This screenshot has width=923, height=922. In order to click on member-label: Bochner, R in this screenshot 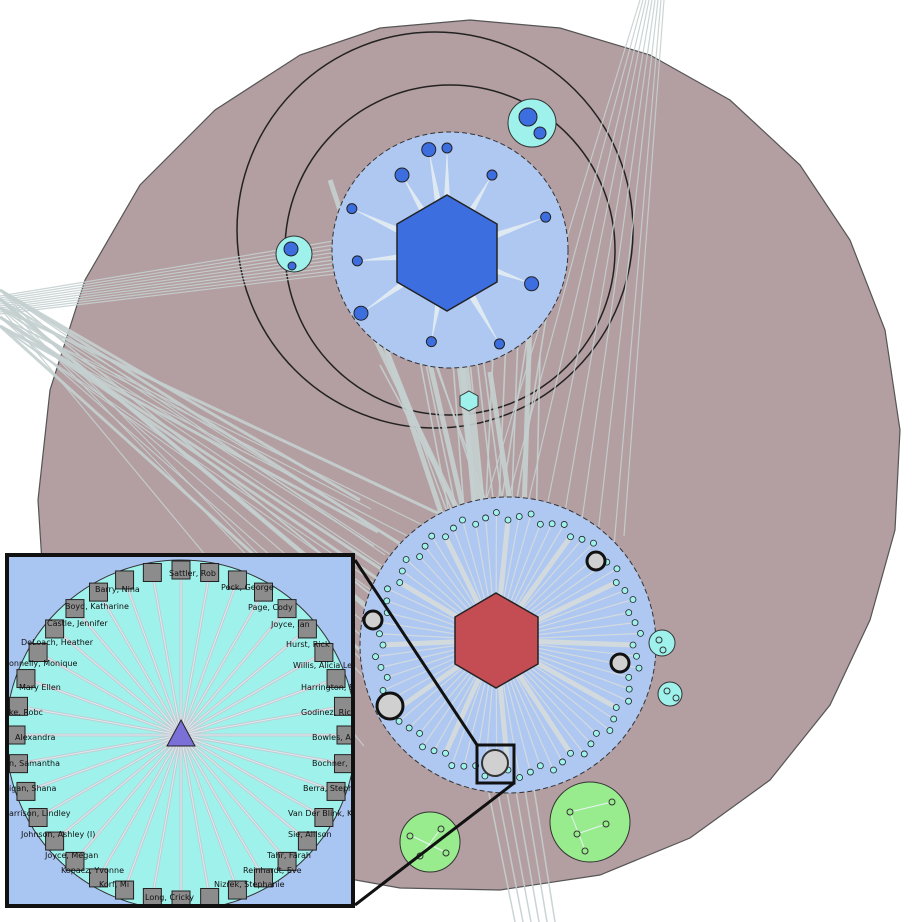, I will do `click(333, 763)`.